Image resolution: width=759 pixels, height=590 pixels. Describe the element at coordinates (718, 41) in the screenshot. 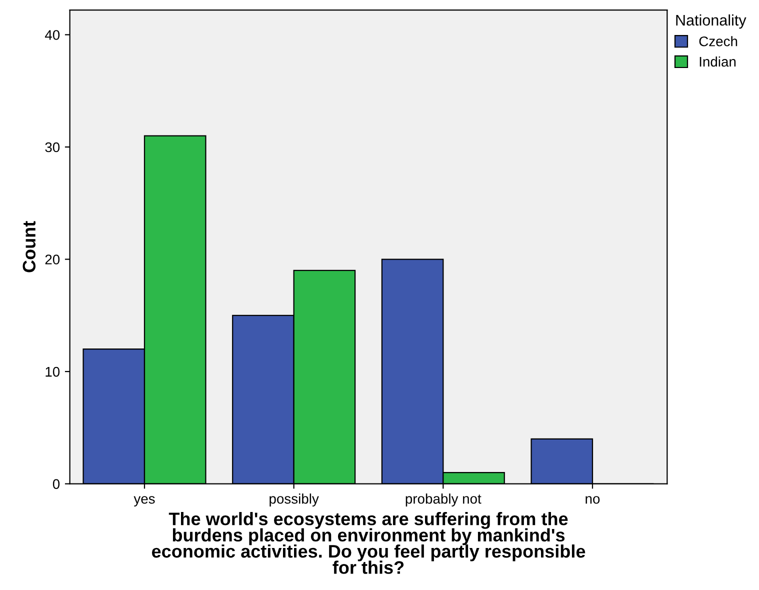

I see `legend-label: Czech` at that location.